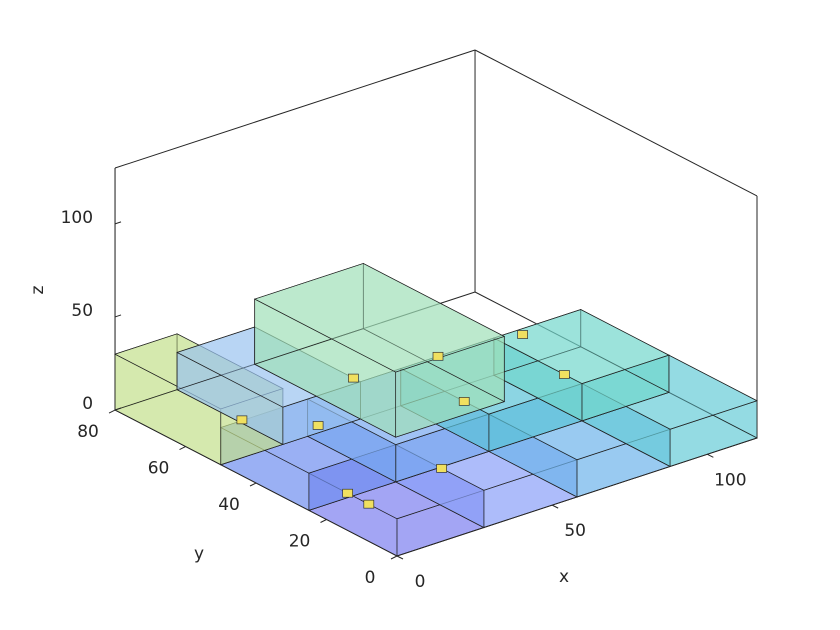  What do you see at coordinates (300, 542) in the screenshot?
I see `y-tick-label: 20` at bounding box center [300, 542].